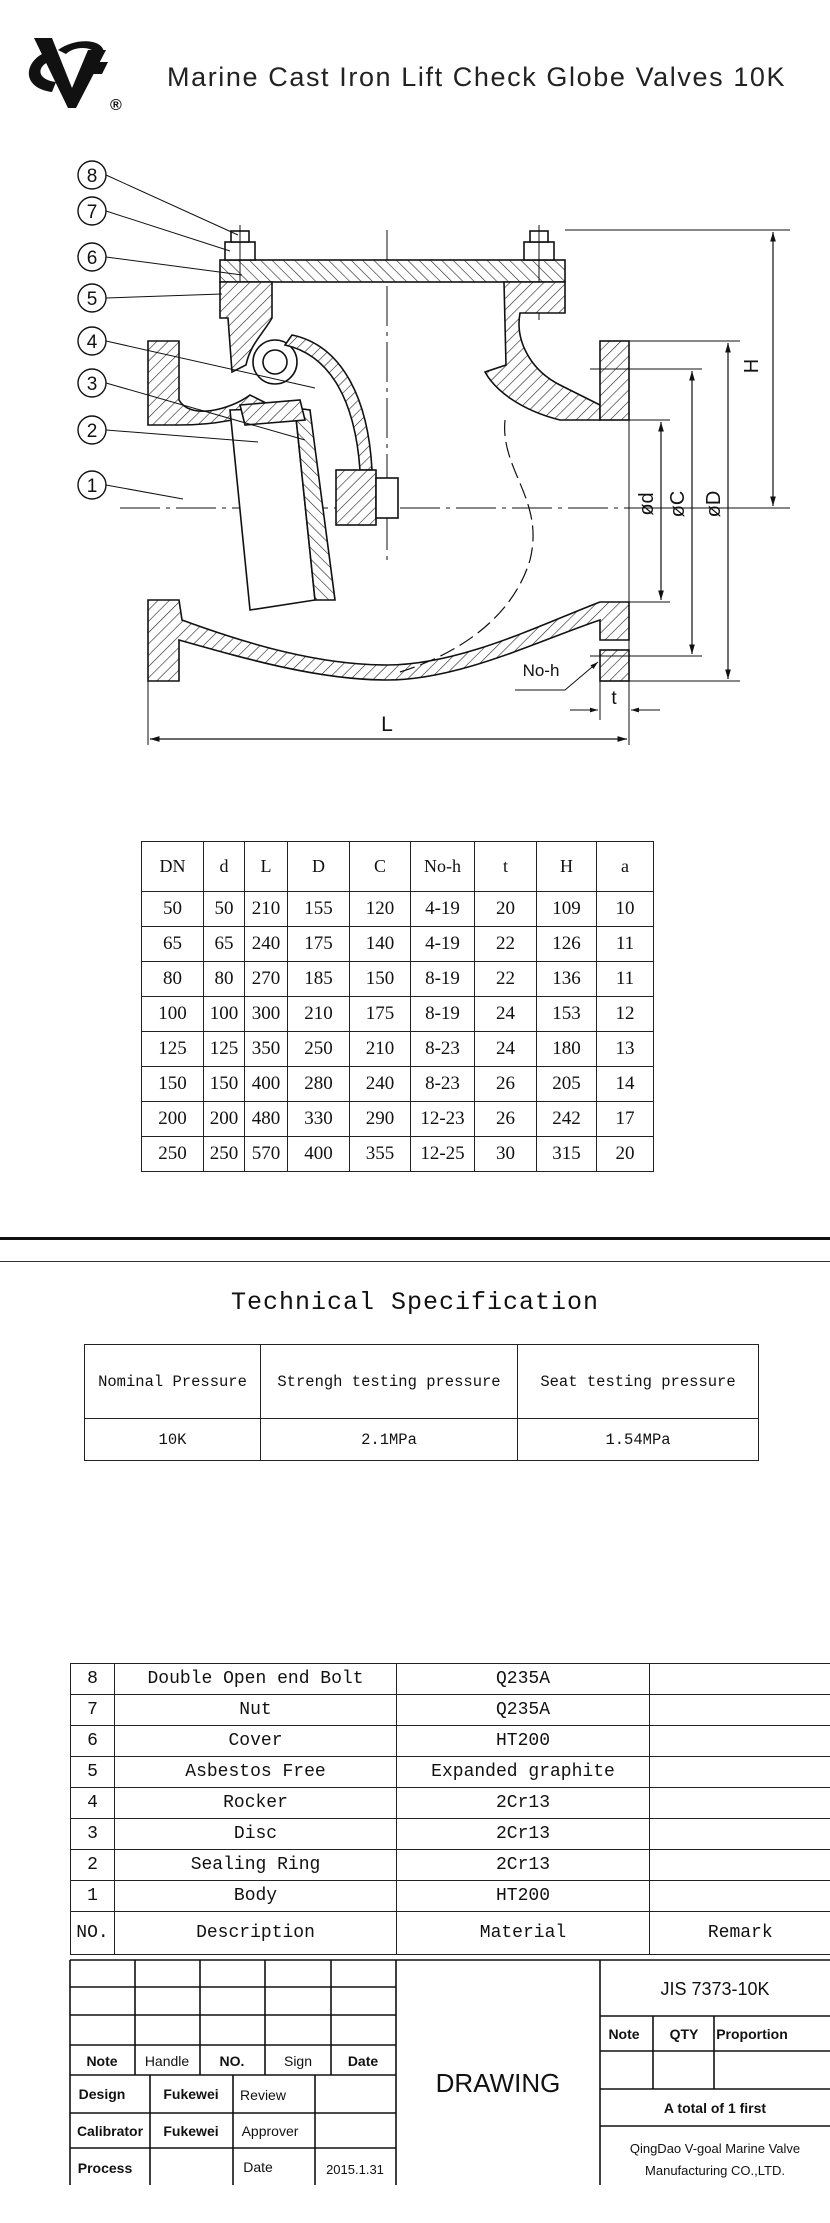 The width and height of the screenshot is (830, 2223). Describe the element at coordinates (380, 1014) in the screenshot. I see `table-cell: 175` at that location.